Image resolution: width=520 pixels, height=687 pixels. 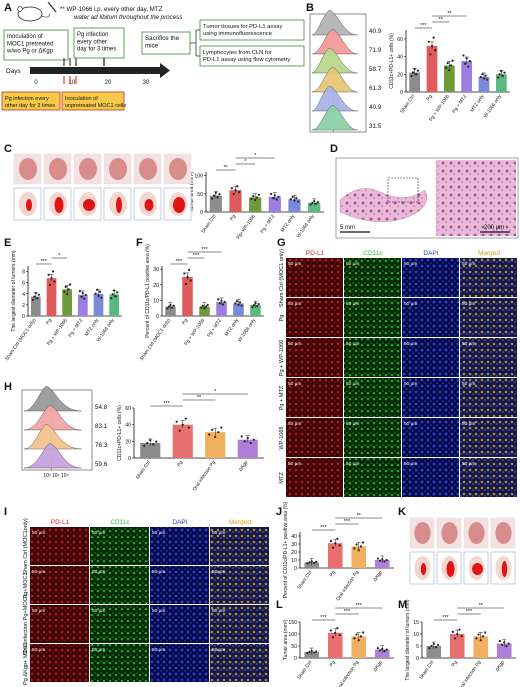 I want to click on timeline-bar, so click(x=95, y=70).